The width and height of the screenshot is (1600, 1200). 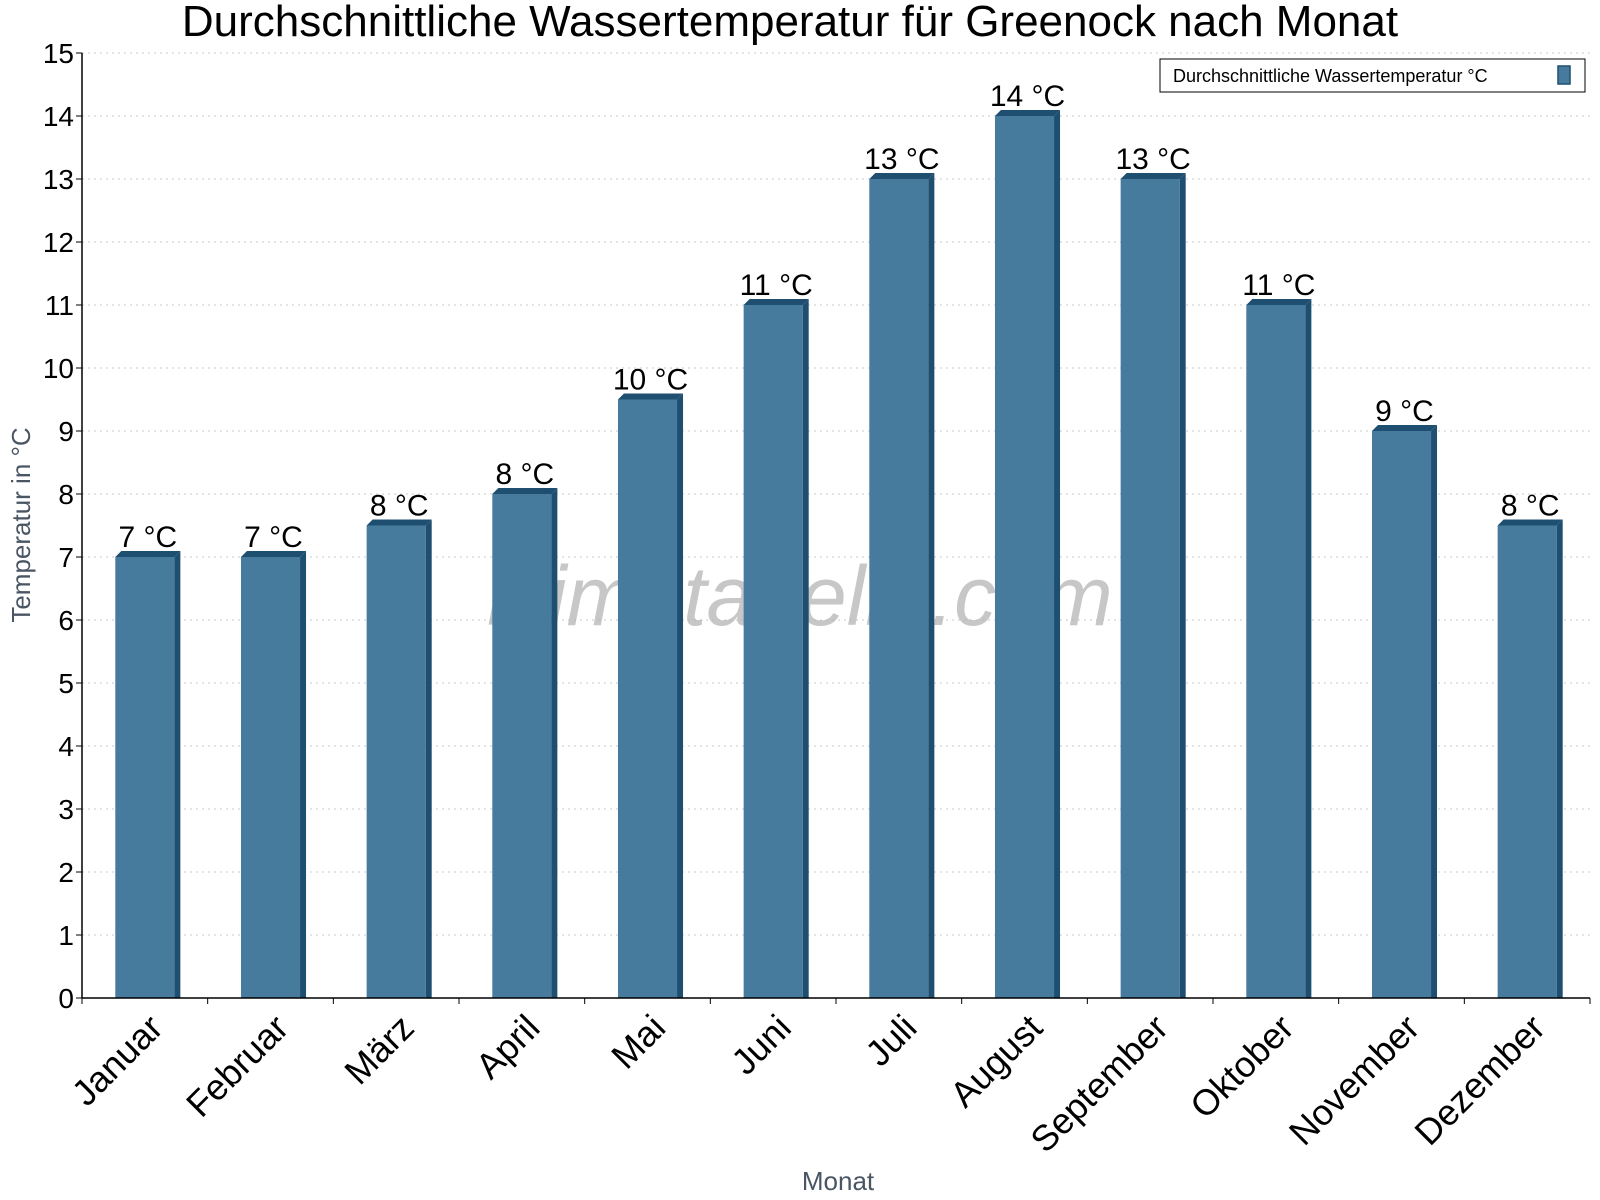 What do you see at coordinates (21, 524) in the screenshot?
I see `y-axis-title: Temperatur in °C` at bounding box center [21, 524].